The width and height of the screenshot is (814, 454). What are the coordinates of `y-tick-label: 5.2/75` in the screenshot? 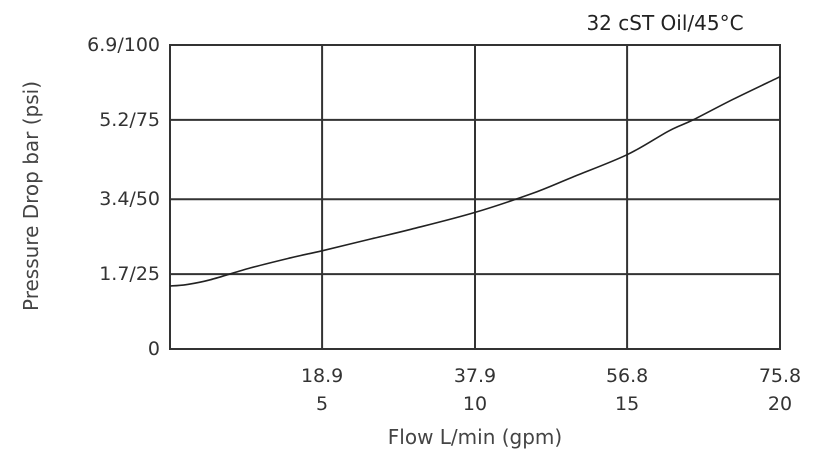 It's located at (129, 120).